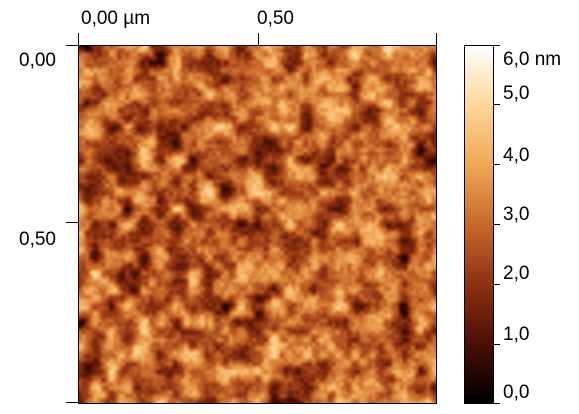 The height and width of the screenshot is (414, 579). Describe the element at coordinates (516, 155) in the screenshot. I see `colorbar-label-4nm: 4,0` at that location.